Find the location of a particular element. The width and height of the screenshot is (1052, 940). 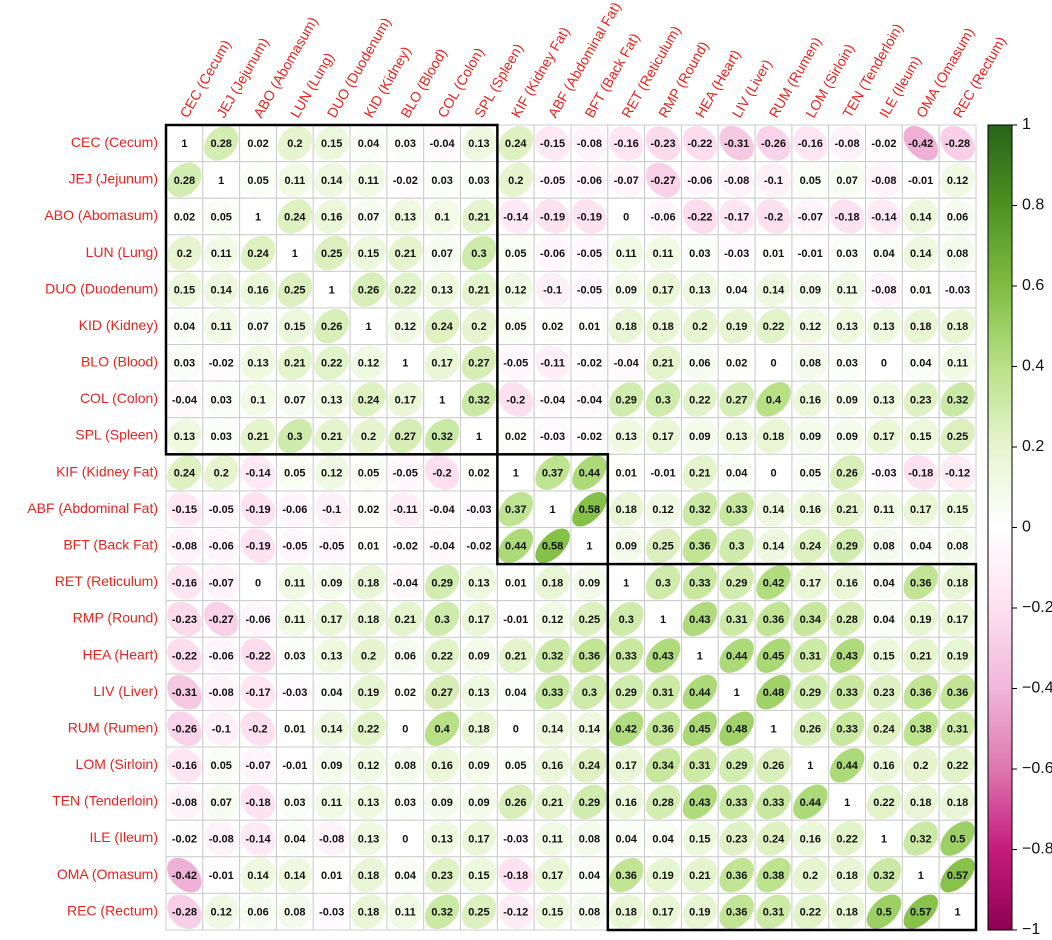

correlation-value: 0.02 is located at coordinates (478, 474).